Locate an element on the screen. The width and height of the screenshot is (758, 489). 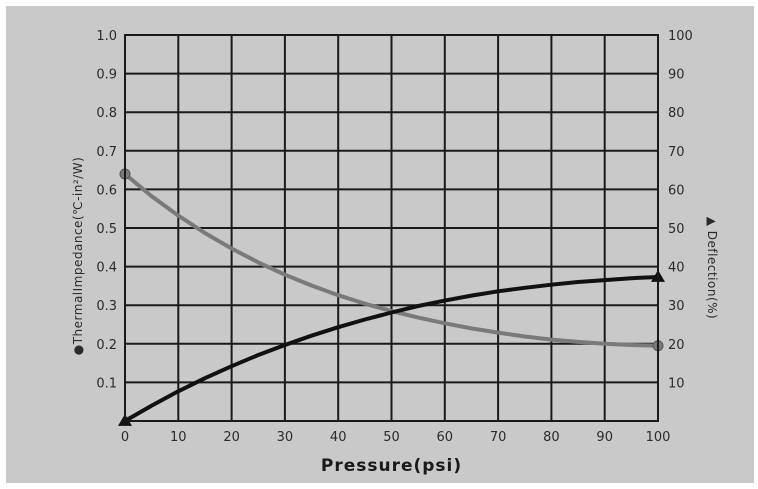
left-y-tick-label: 1.0 is located at coordinates (106, 36).